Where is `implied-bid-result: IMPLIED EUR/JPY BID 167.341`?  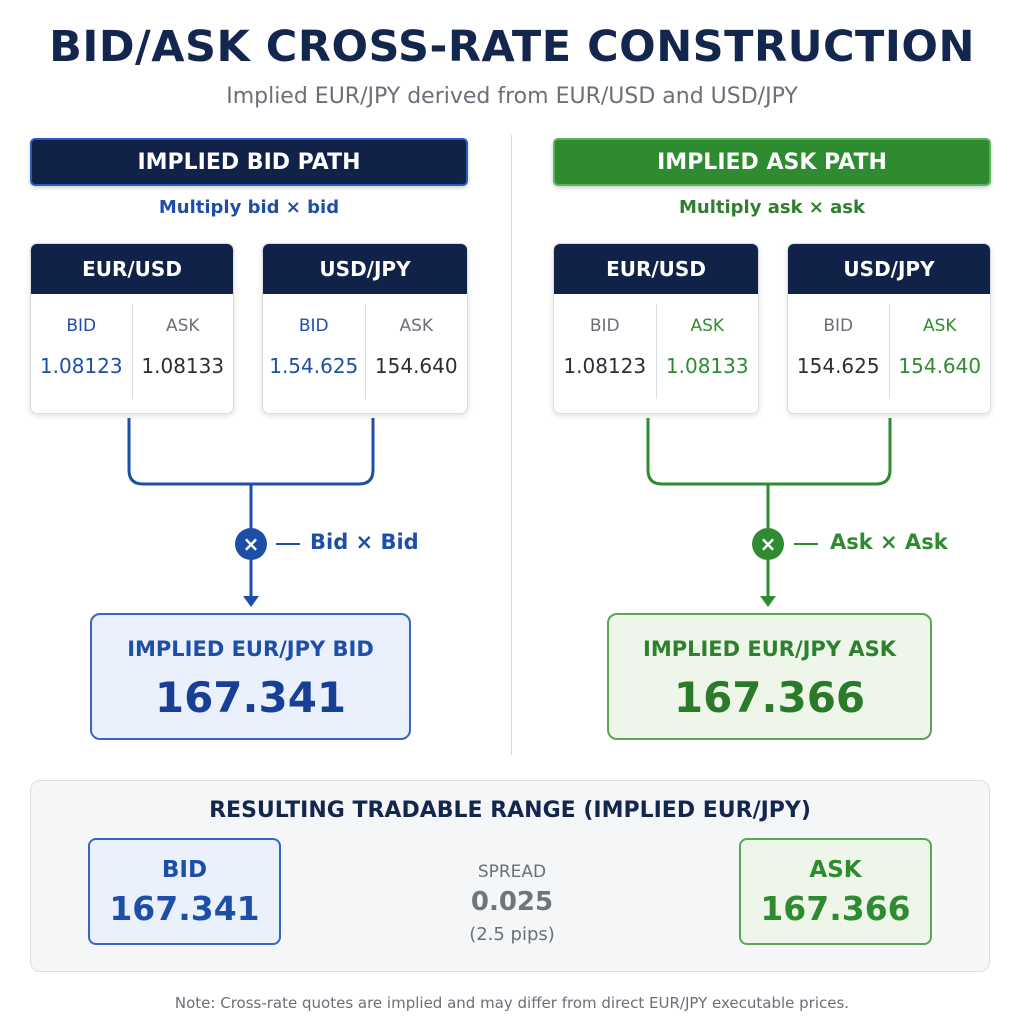 implied-bid-result: IMPLIED EUR/JPY BID 167.341 is located at coordinates (250, 676).